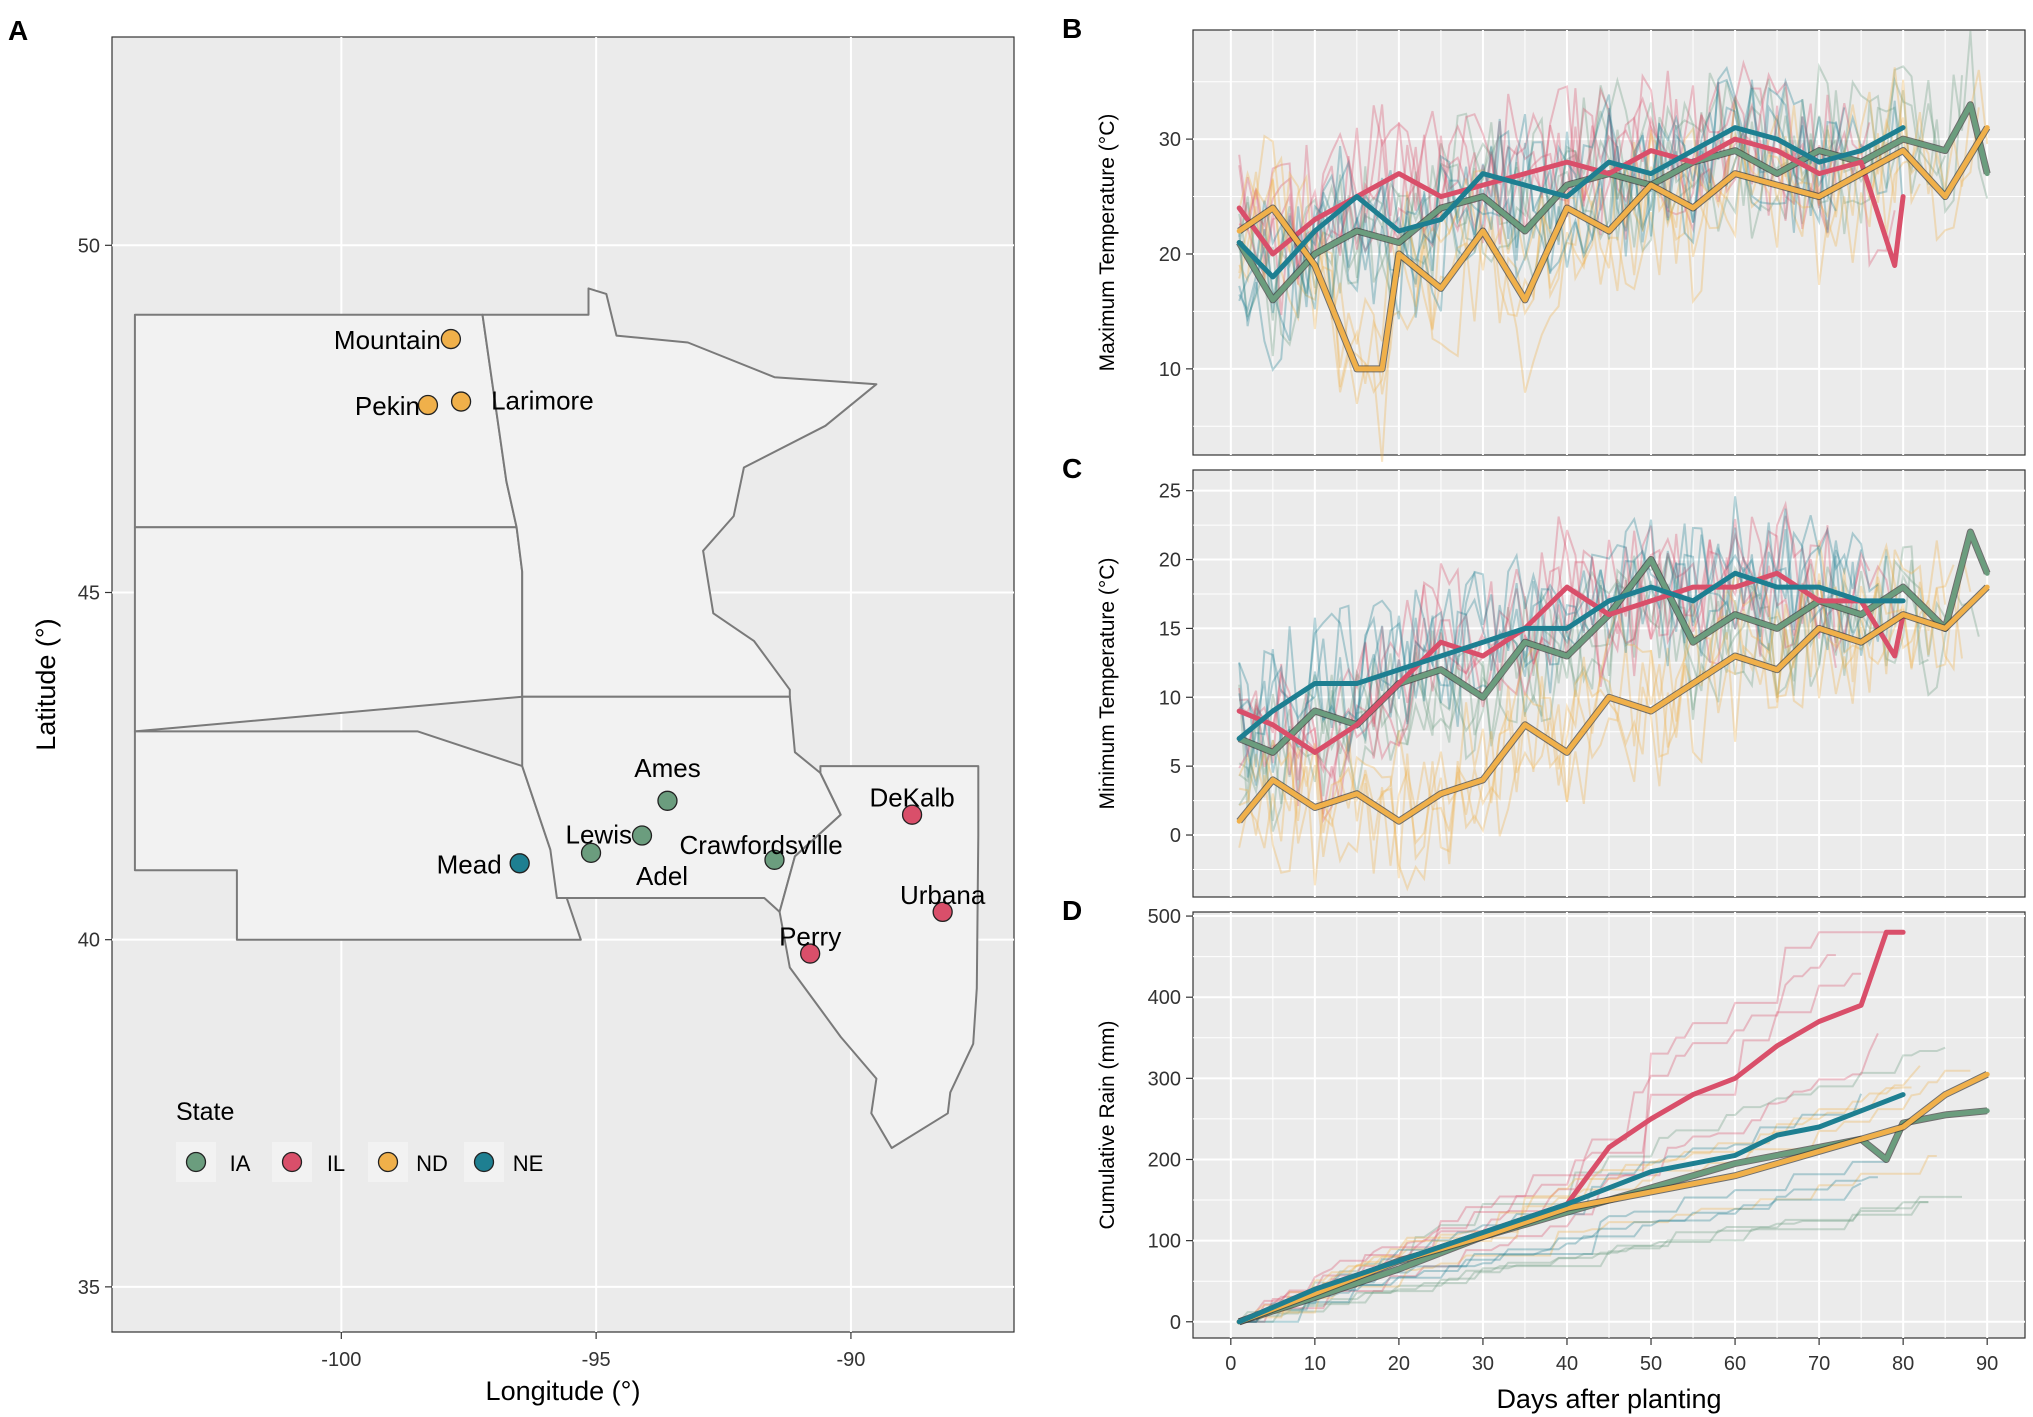 This screenshot has height=1417, width=2033. Describe the element at coordinates (599, 835) in the screenshot. I see `site-label: Lewis` at that location.